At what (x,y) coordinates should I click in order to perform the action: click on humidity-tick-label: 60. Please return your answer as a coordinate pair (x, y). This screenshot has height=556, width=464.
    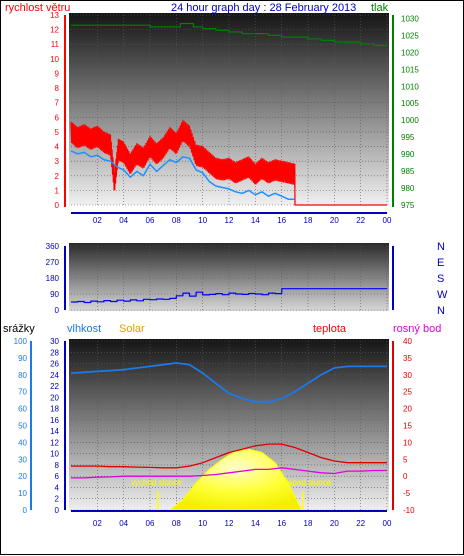
    Looking at the image, I should click on (22, 409).